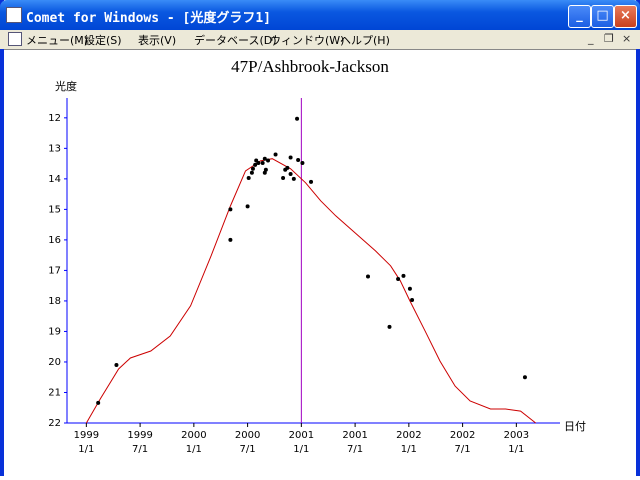 The height and width of the screenshot is (480, 640). What do you see at coordinates (575, 426) in the screenshot?
I see `x-axis-label: 日付` at bounding box center [575, 426].